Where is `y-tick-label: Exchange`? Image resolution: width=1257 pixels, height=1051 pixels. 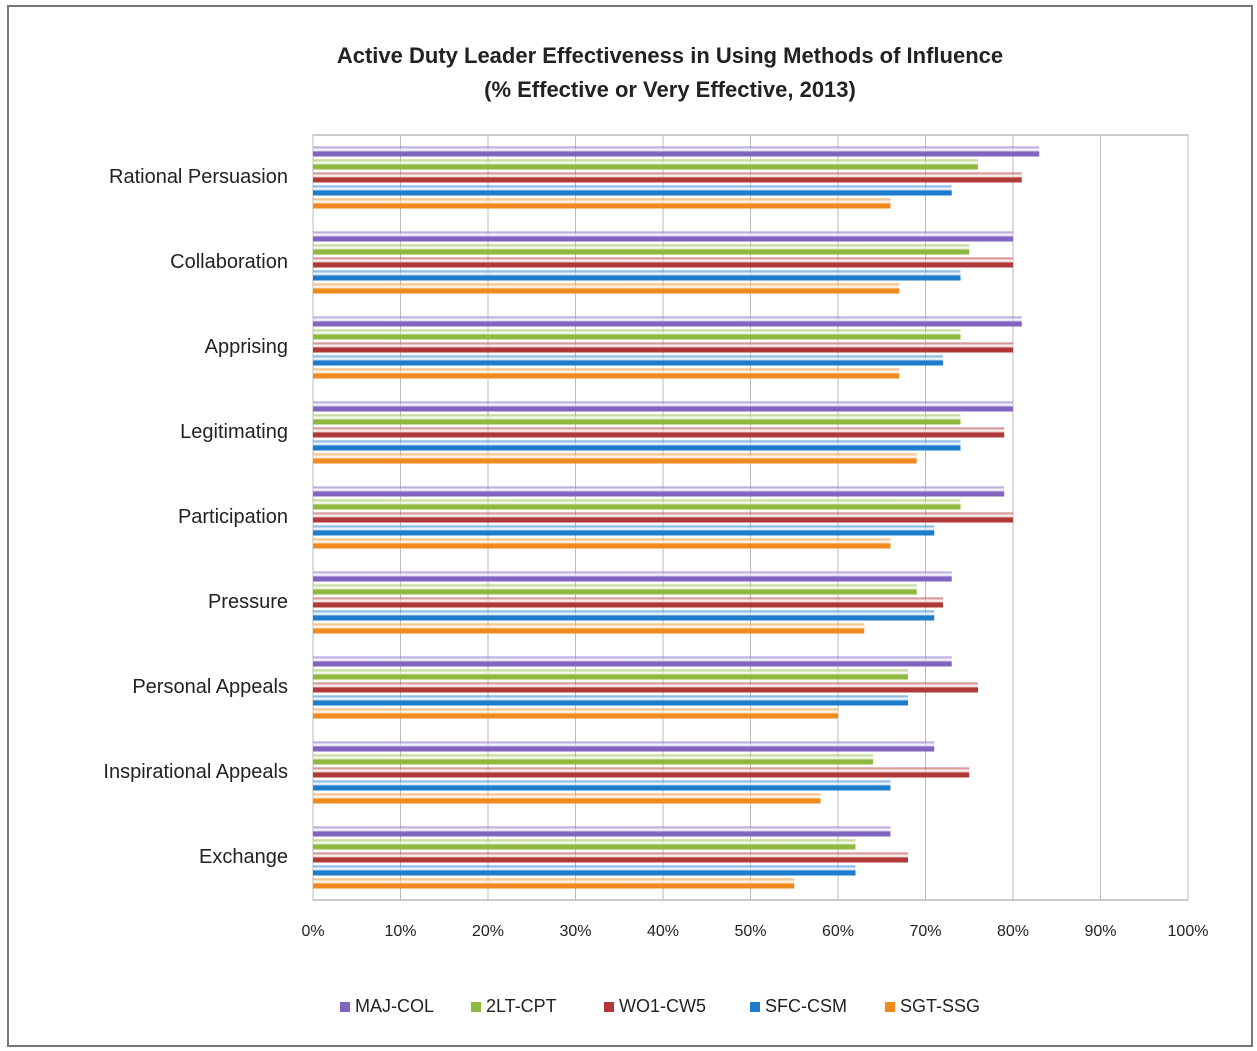 y-tick-label: Exchange is located at coordinates (243, 857).